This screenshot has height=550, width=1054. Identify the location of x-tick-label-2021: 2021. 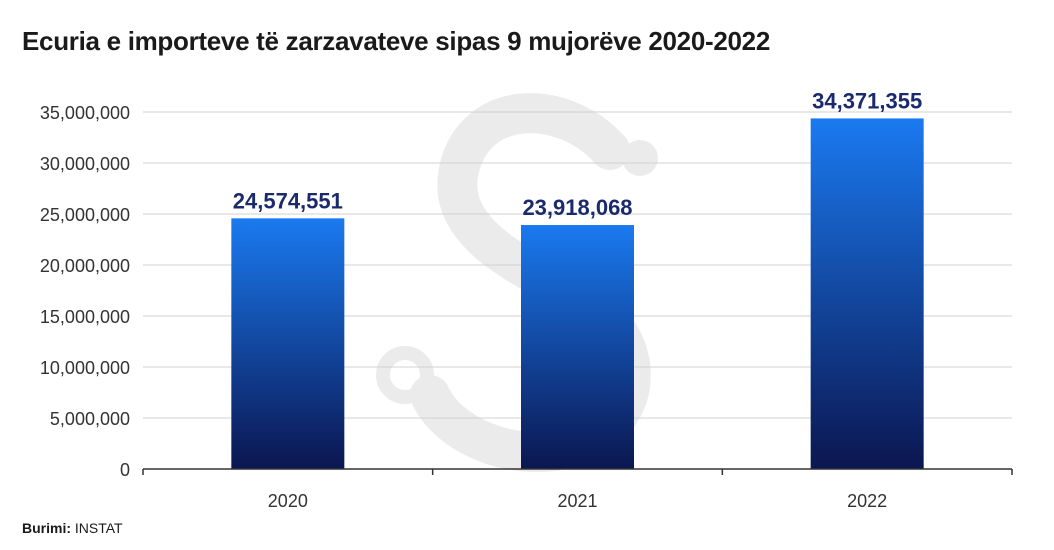
(577, 501).